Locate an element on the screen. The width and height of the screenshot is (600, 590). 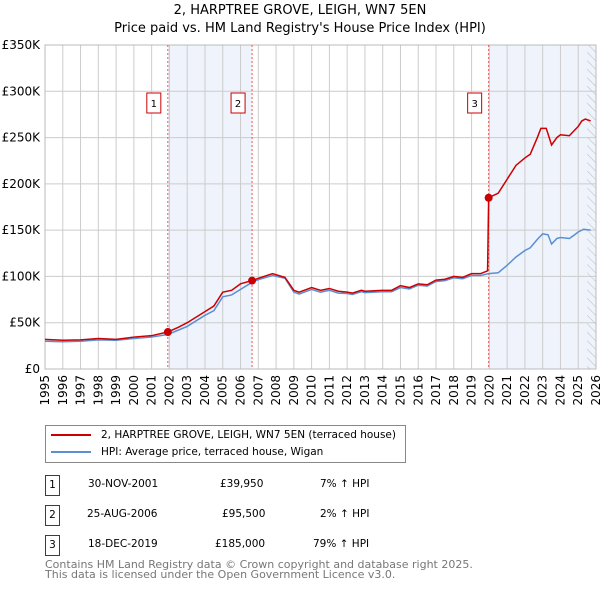
sale-date: 18-DEC-2019 is located at coordinates (123, 544).